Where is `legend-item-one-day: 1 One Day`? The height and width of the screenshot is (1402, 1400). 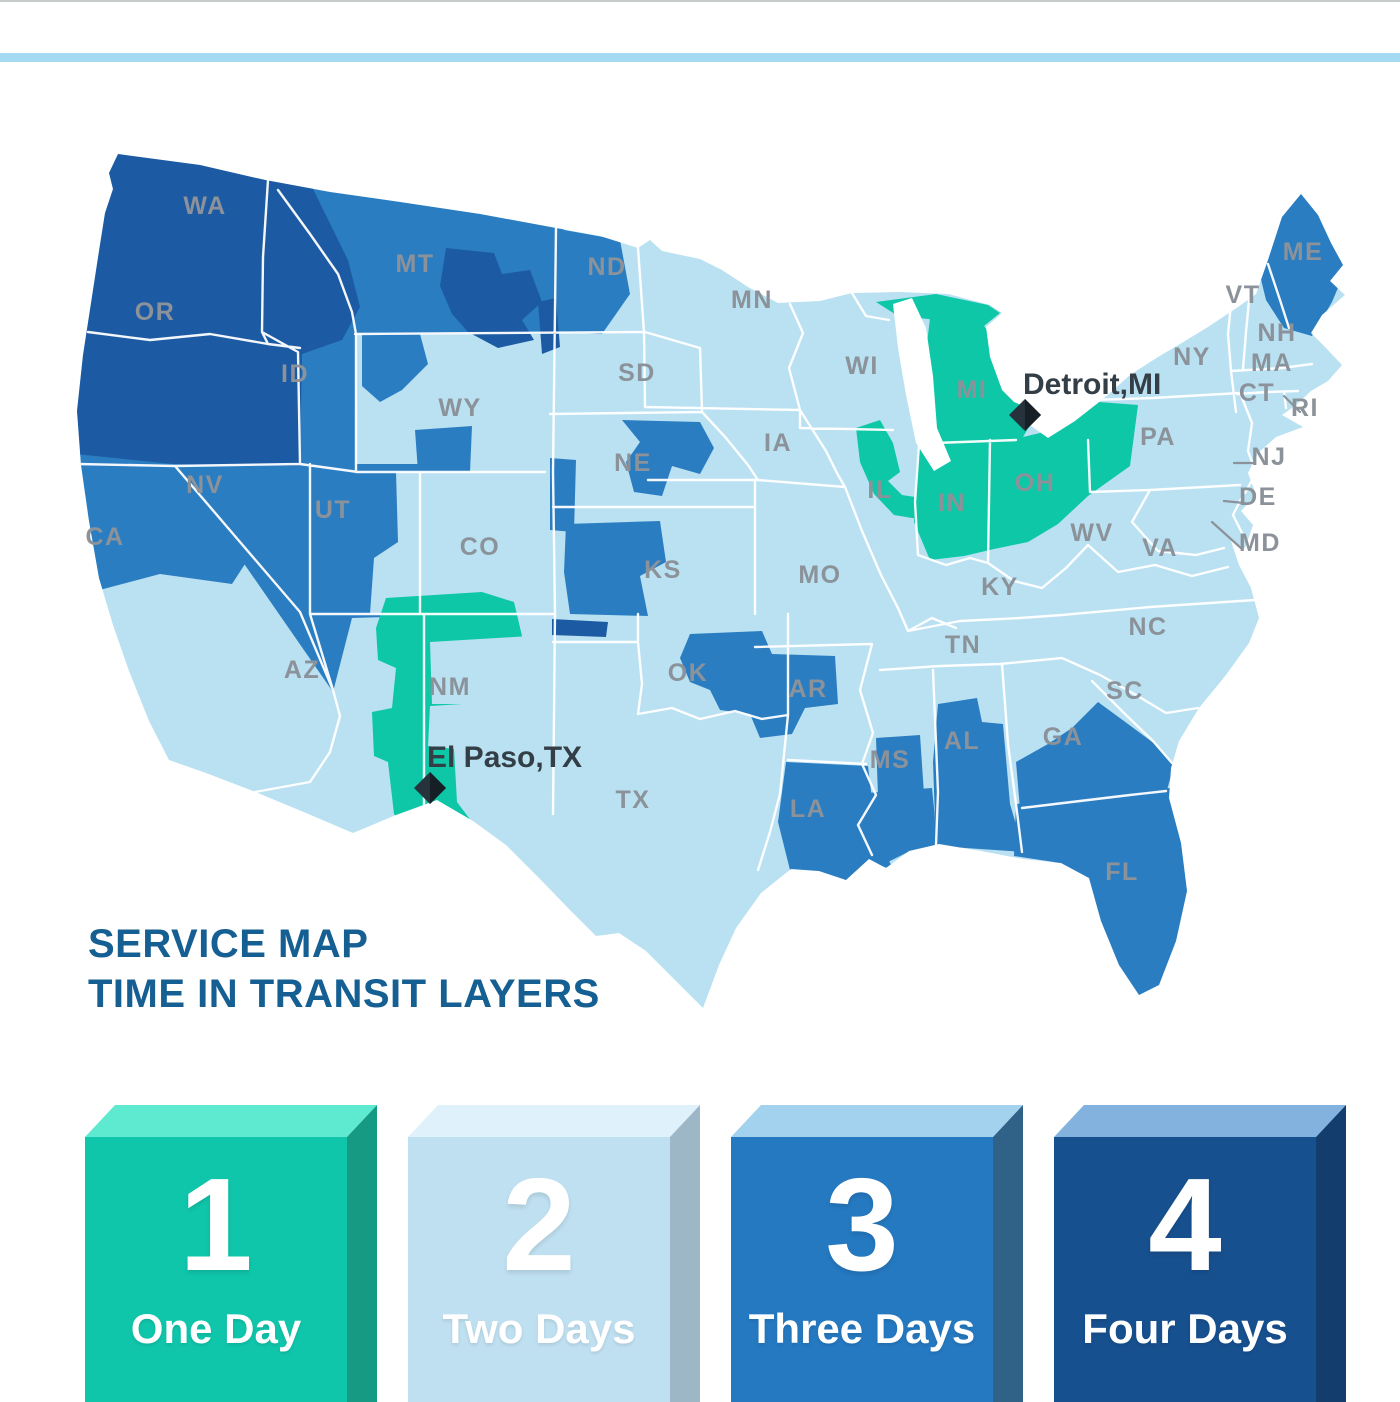 legend-item-one-day: 1 One Day is located at coordinates (231, 1253).